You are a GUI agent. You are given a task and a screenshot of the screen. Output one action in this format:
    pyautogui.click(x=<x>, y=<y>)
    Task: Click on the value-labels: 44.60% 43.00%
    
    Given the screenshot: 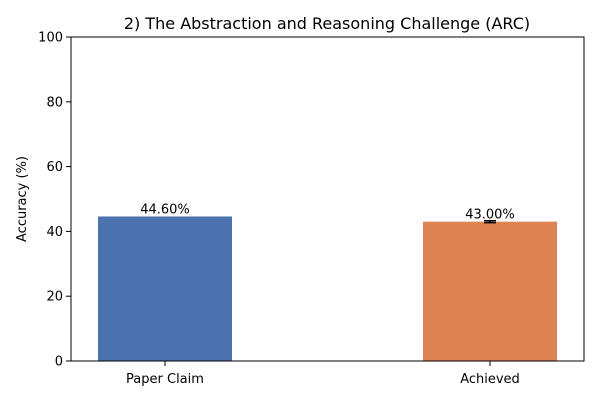 What is the action you would take?
    pyautogui.click(x=327, y=212)
    